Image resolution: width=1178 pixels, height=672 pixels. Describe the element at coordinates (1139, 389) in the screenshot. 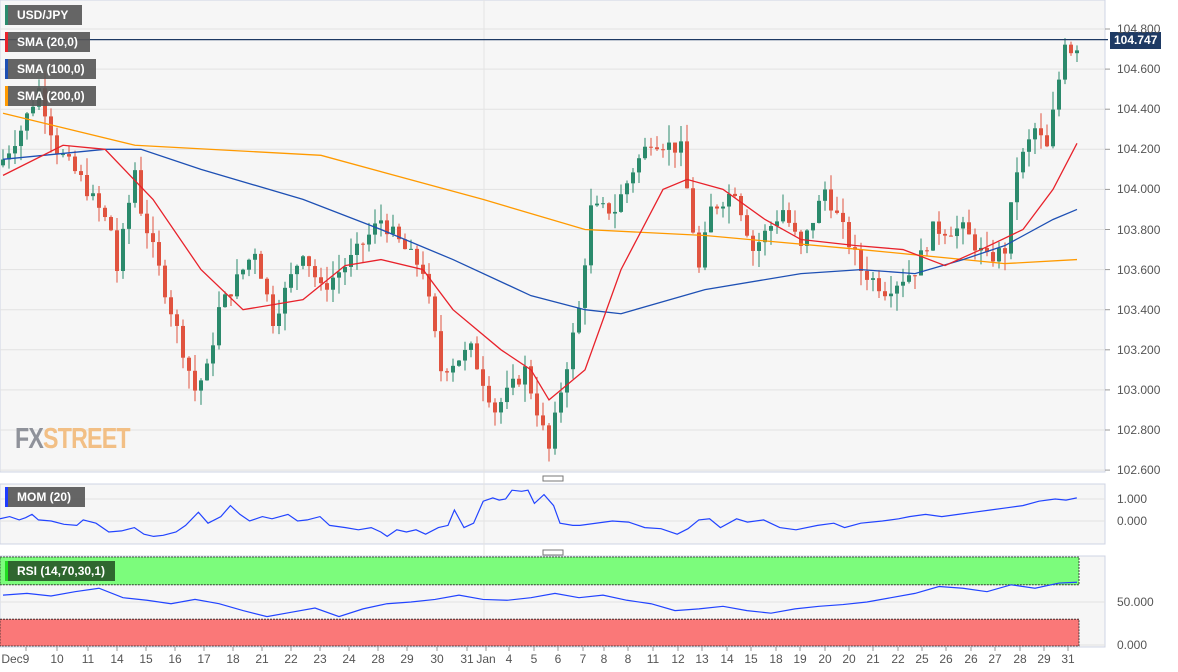

I see `y-tick-label: 103.000` at that location.